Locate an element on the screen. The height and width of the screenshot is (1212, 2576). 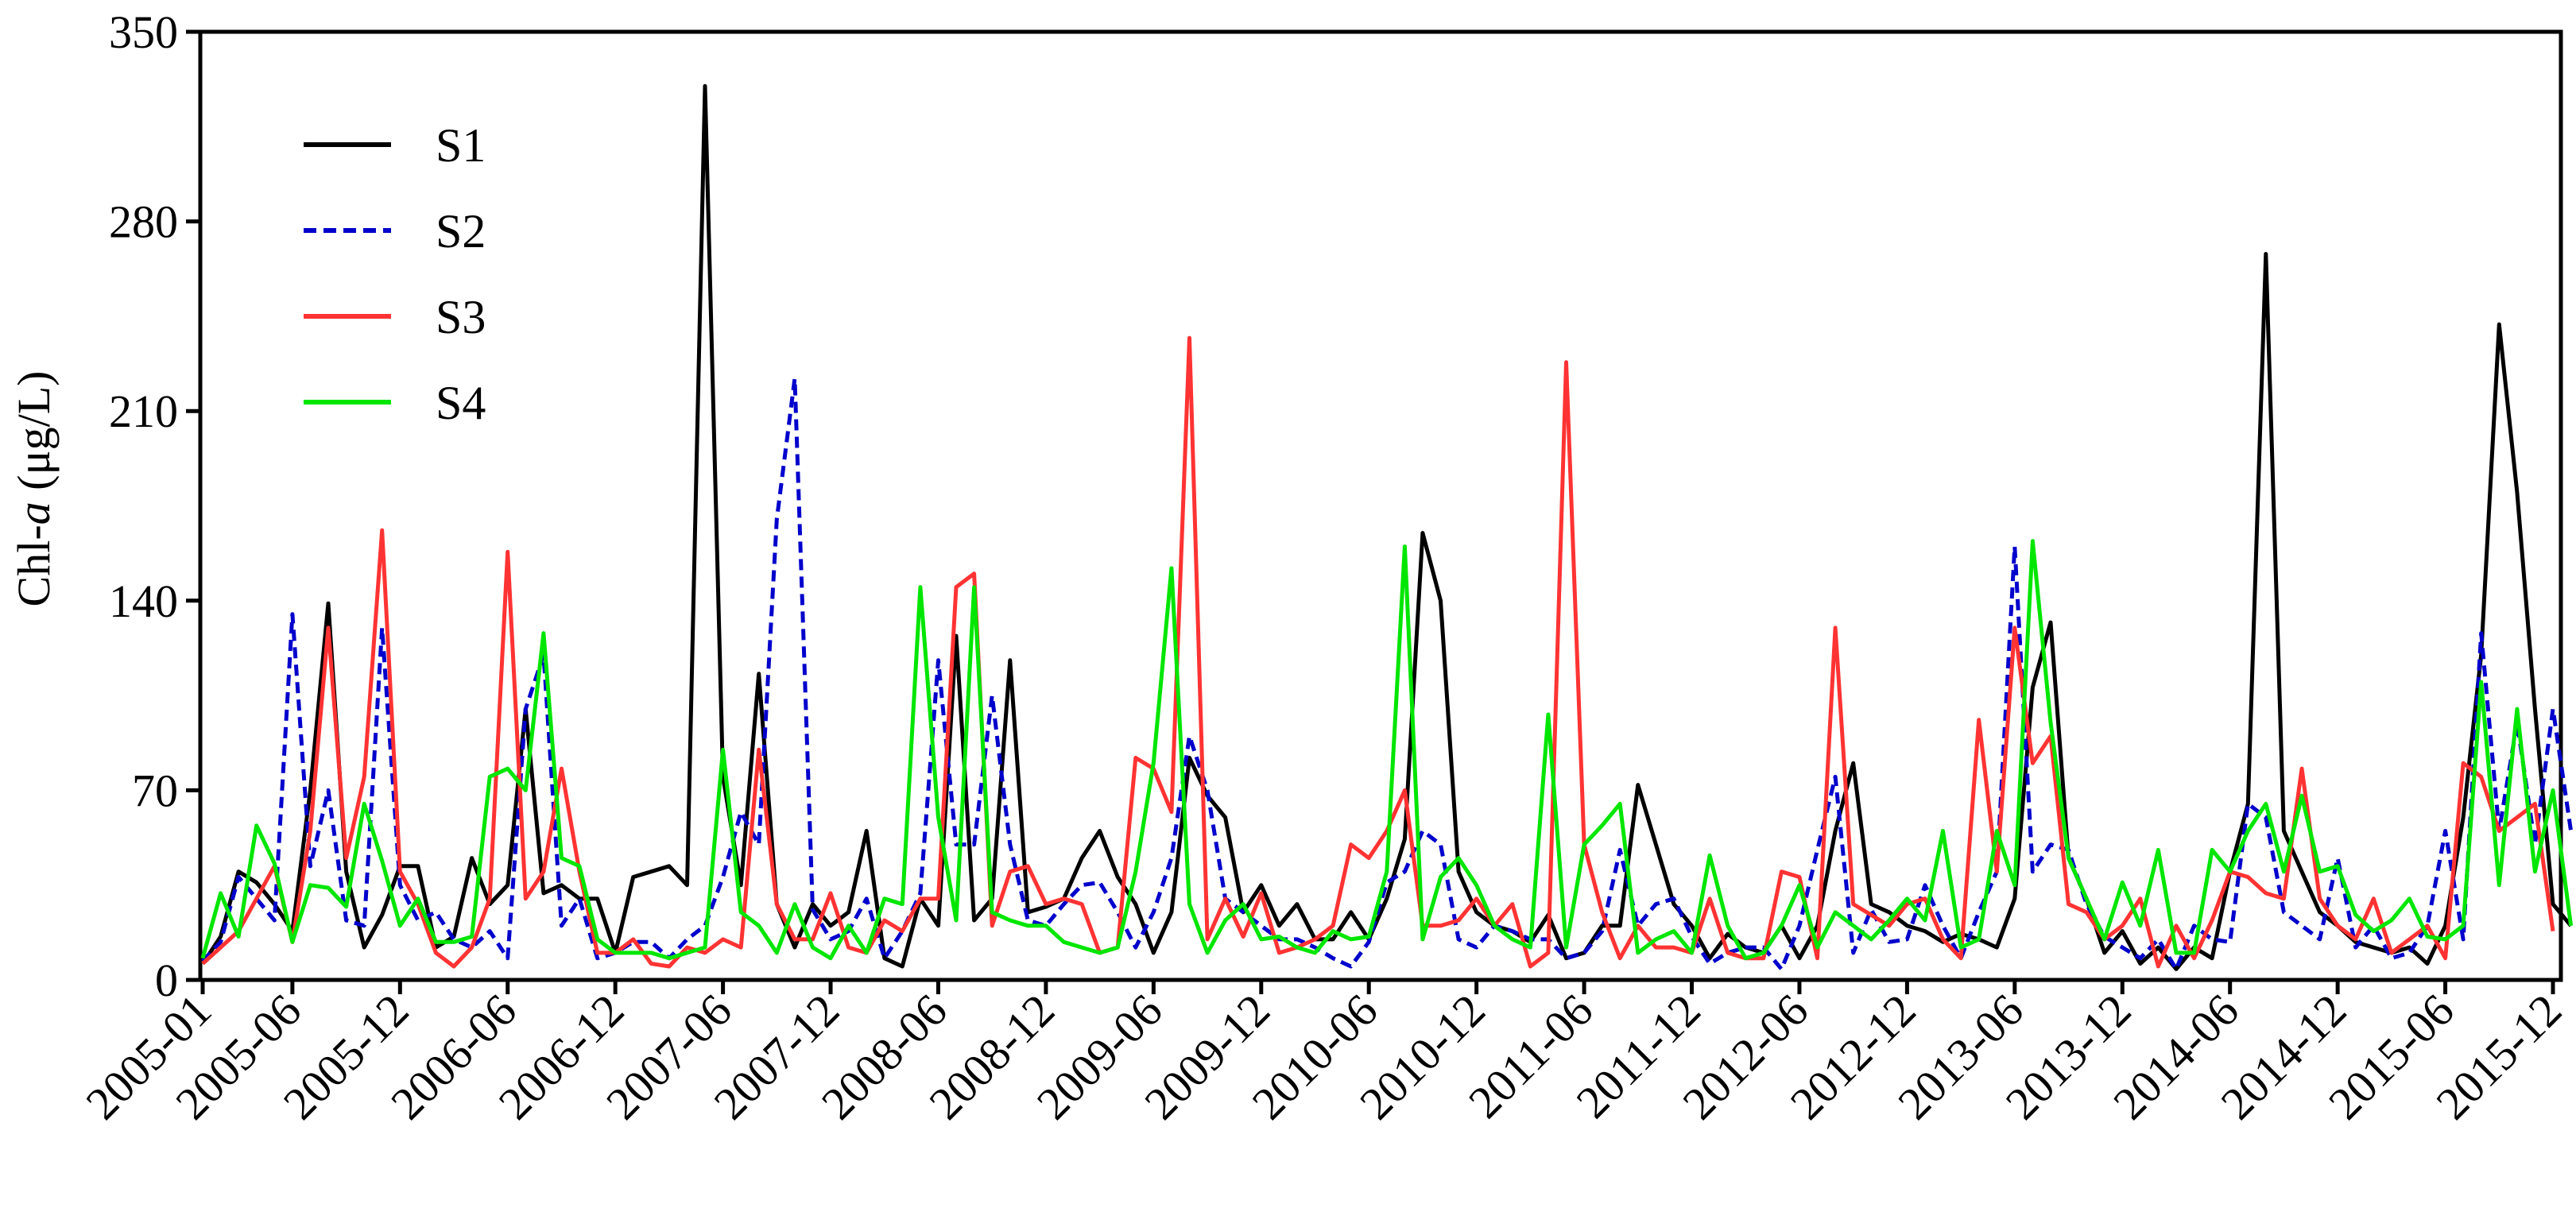
legend-label-s3: S3 is located at coordinates (461, 317).